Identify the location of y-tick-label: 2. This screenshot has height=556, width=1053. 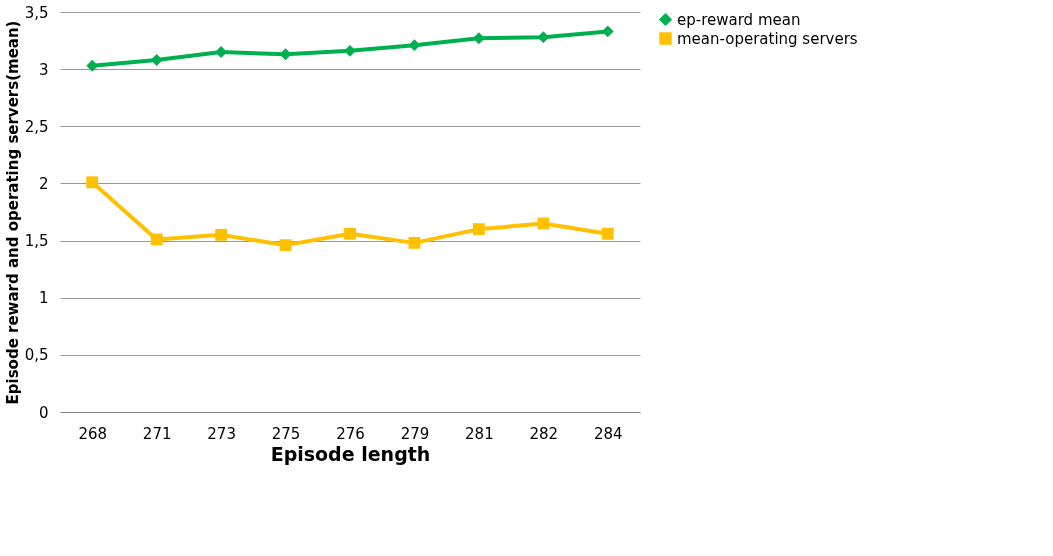
(43, 183).